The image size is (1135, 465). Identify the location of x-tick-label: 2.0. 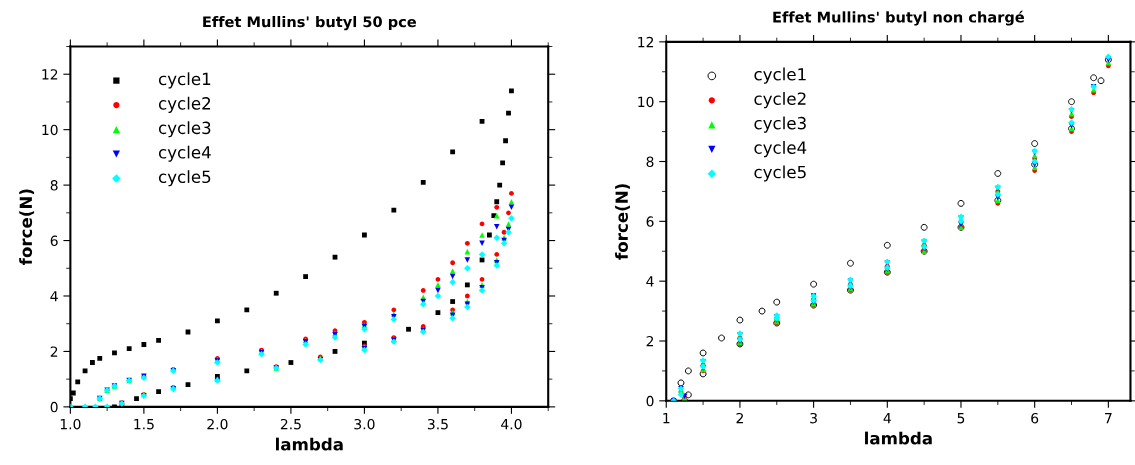
(217, 424).